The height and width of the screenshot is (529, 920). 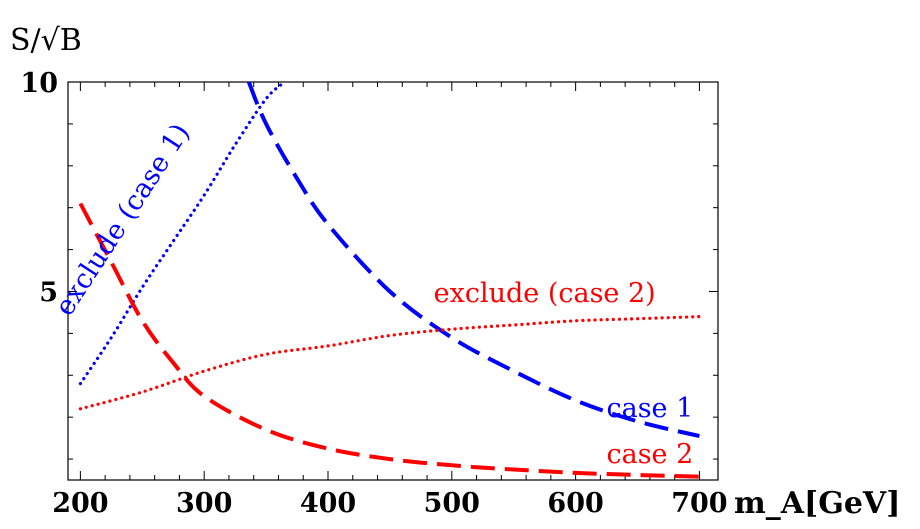 I want to click on x-tick-label: 400, so click(x=328, y=503).